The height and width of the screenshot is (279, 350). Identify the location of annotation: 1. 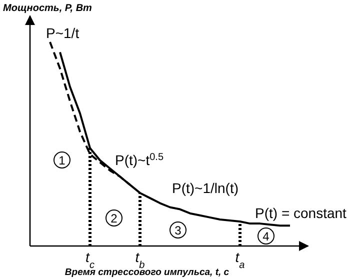
(62, 161).